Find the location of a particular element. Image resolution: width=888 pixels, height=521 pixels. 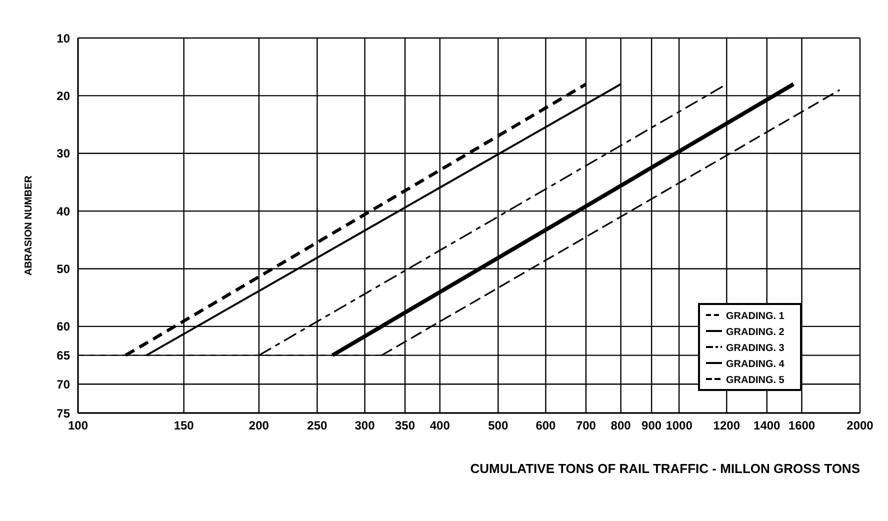

y-tick-label: 60 is located at coordinates (63, 327).